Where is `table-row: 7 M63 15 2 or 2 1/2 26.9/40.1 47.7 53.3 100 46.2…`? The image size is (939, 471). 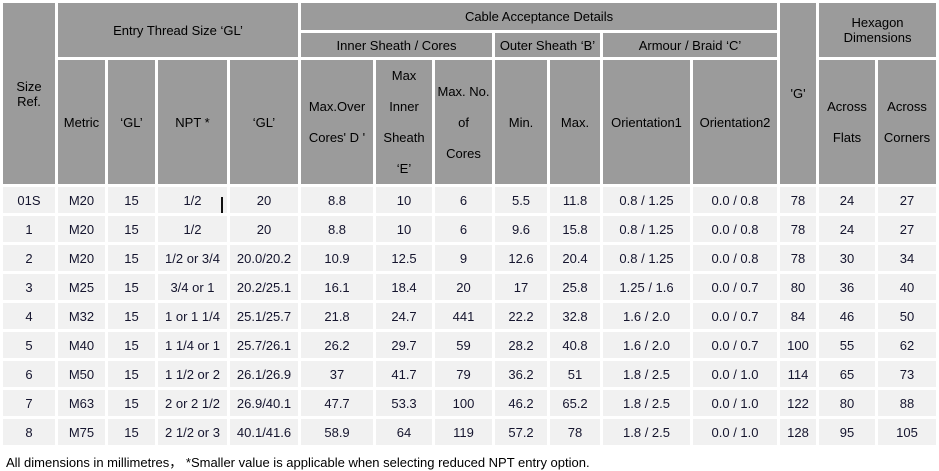 table-row: 7 M63 15 2 or 2 1/2 26.9/40.1 47.7 53.3 100 46.2… is located at coordinates (470, 403).